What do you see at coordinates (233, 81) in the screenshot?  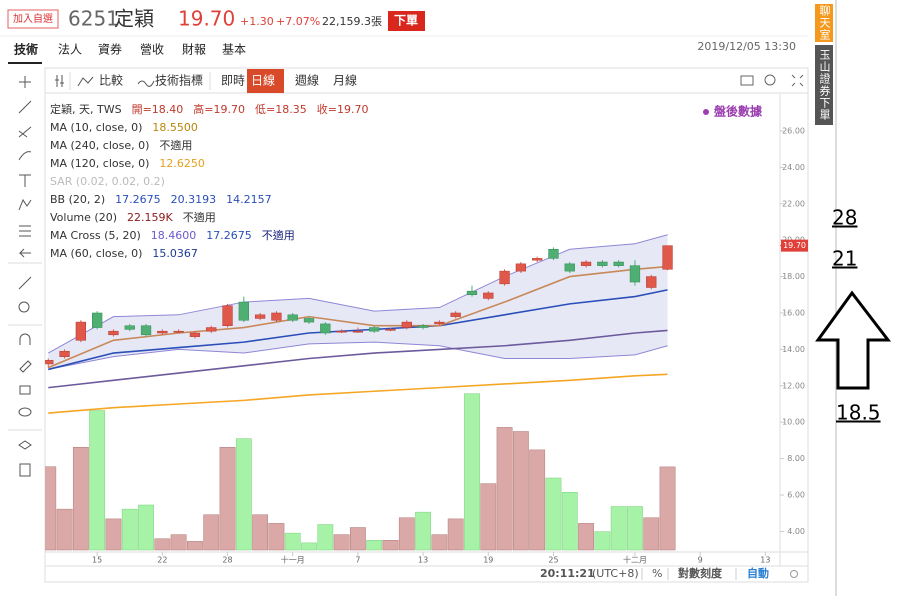 I see `interval: 即時` at bounding box center [233, 81].